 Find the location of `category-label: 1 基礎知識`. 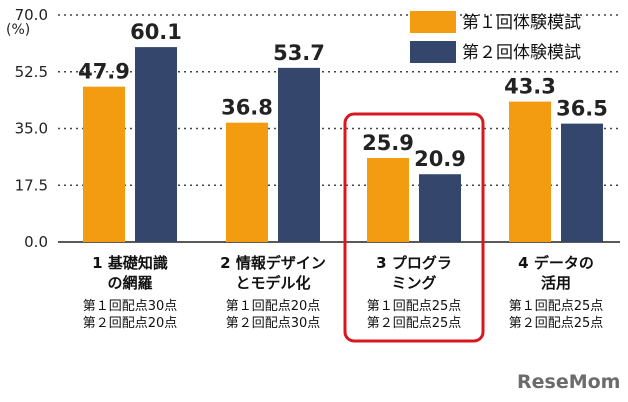

category-label: 1 基礎知識 is located at coordinates (130, 263).